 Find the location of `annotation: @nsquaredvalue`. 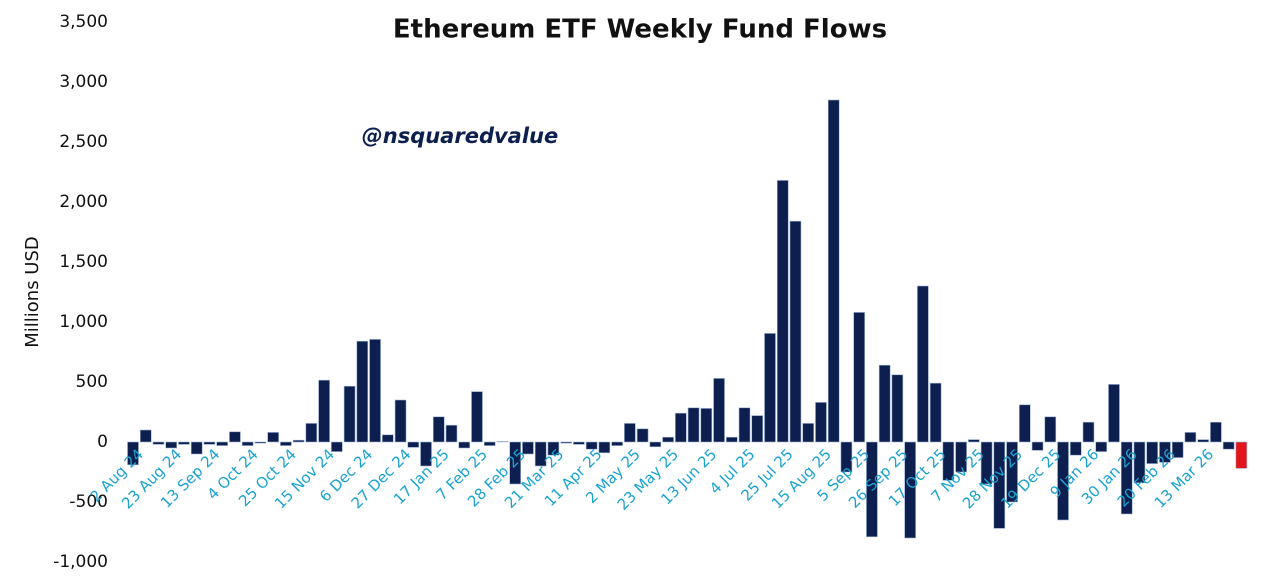

annotation: @nsquaredvalue is located at coordinates (460, 136).